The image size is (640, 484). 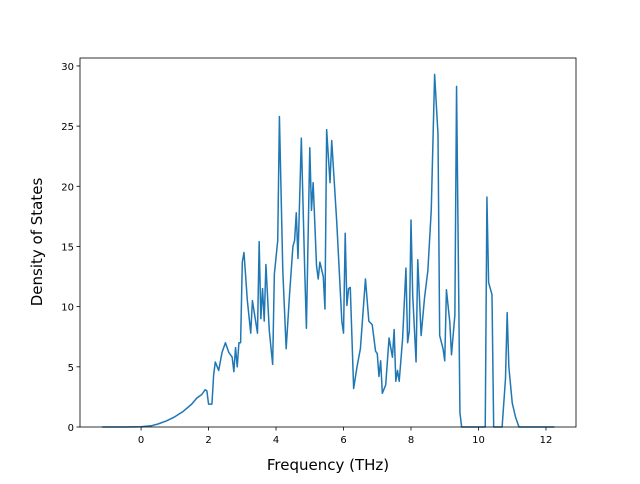 I want to click on y-tick-label: 20, so click(x=67, y=187).